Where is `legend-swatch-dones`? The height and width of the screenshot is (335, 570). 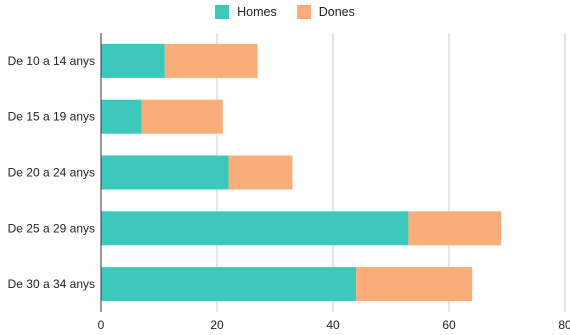
legend-swatch-dones is located at coordinates (303, 12).